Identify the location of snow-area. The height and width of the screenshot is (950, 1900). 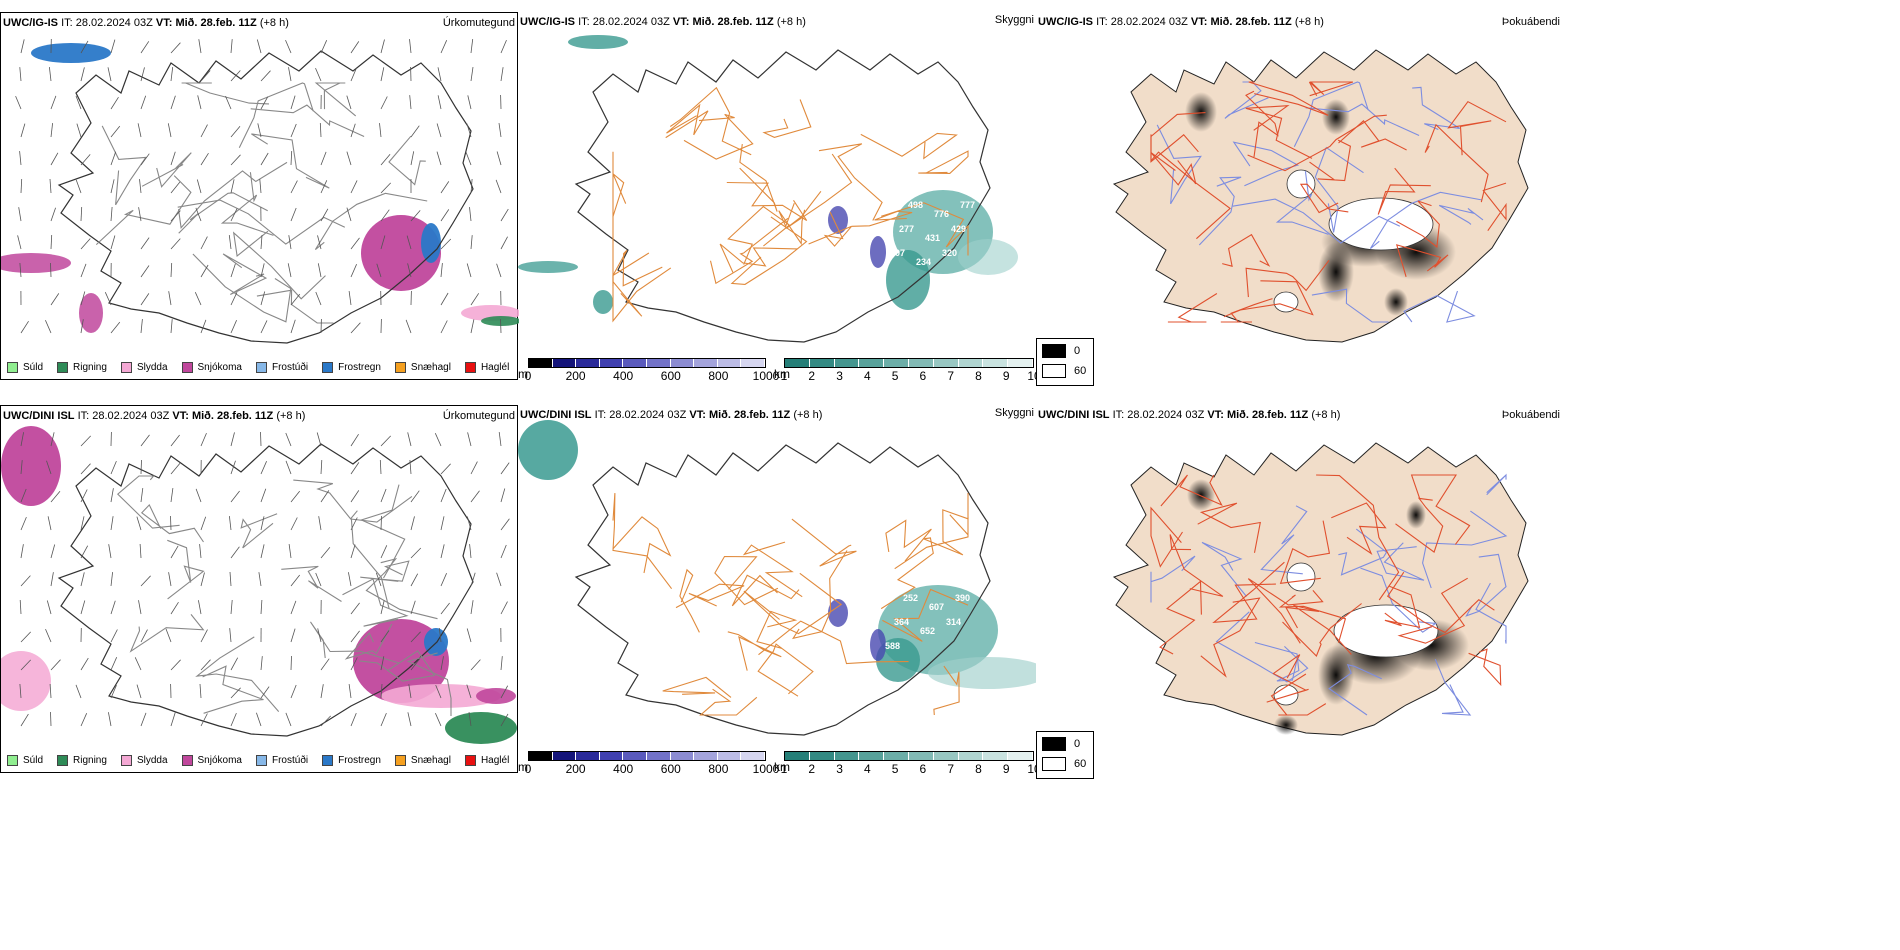
(36, 263).